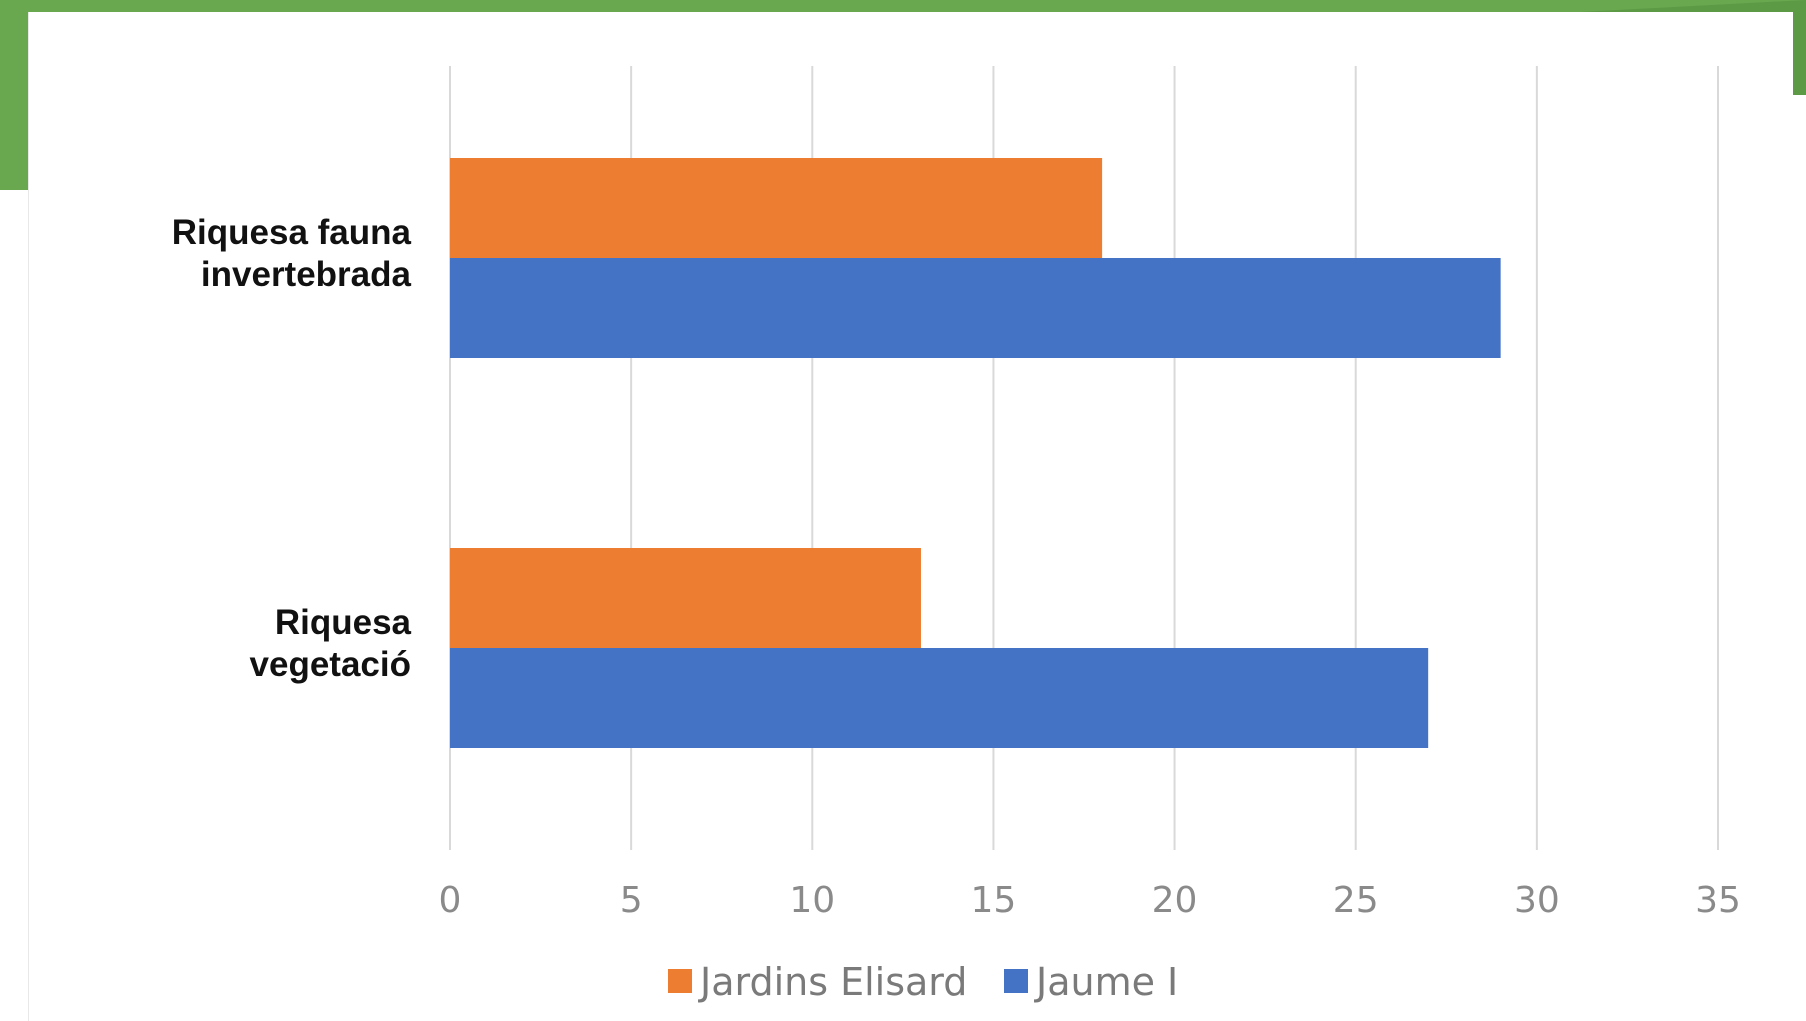 The height and width of the screenshot is (1021, 1806). Describe the element at coordinates (1356, 900) in the screenshot. I see `x-tick-label-25: 25` at that location.